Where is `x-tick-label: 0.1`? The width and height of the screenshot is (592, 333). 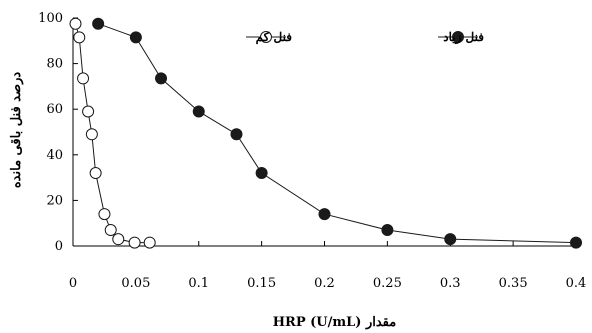 x-tick-label: 0.1 is located at coordinates (198, 283).